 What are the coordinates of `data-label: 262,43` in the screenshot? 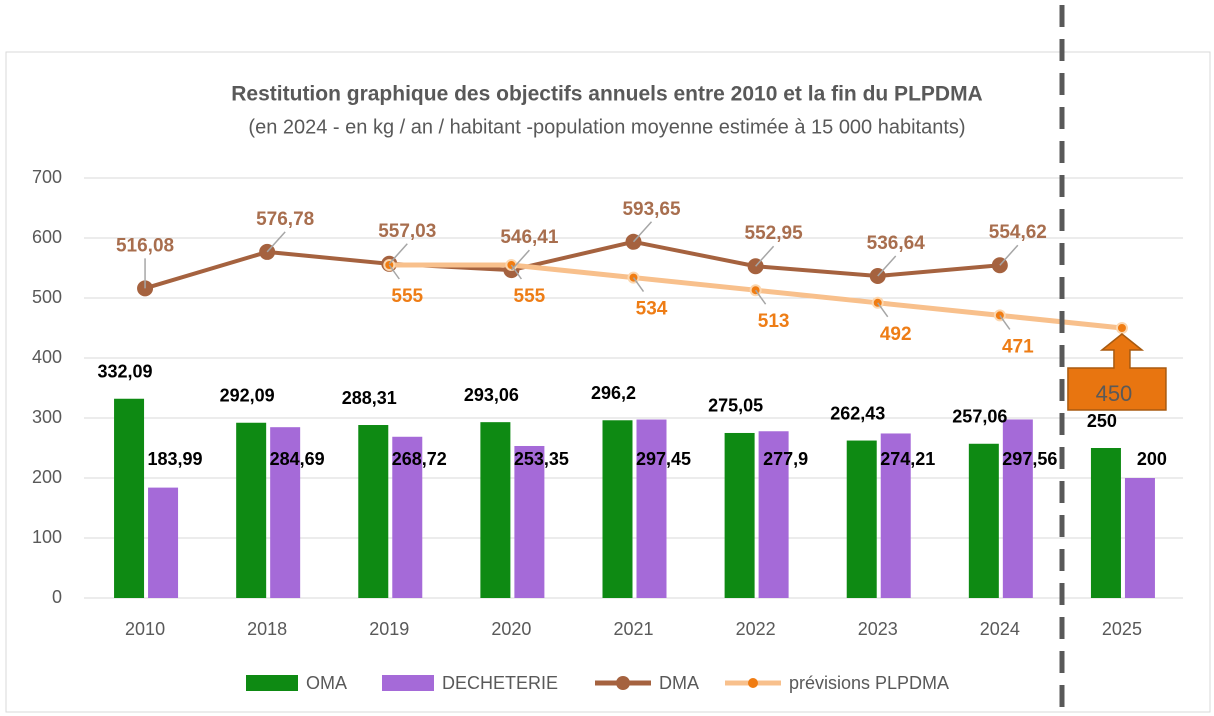 It's located at (857, 413).